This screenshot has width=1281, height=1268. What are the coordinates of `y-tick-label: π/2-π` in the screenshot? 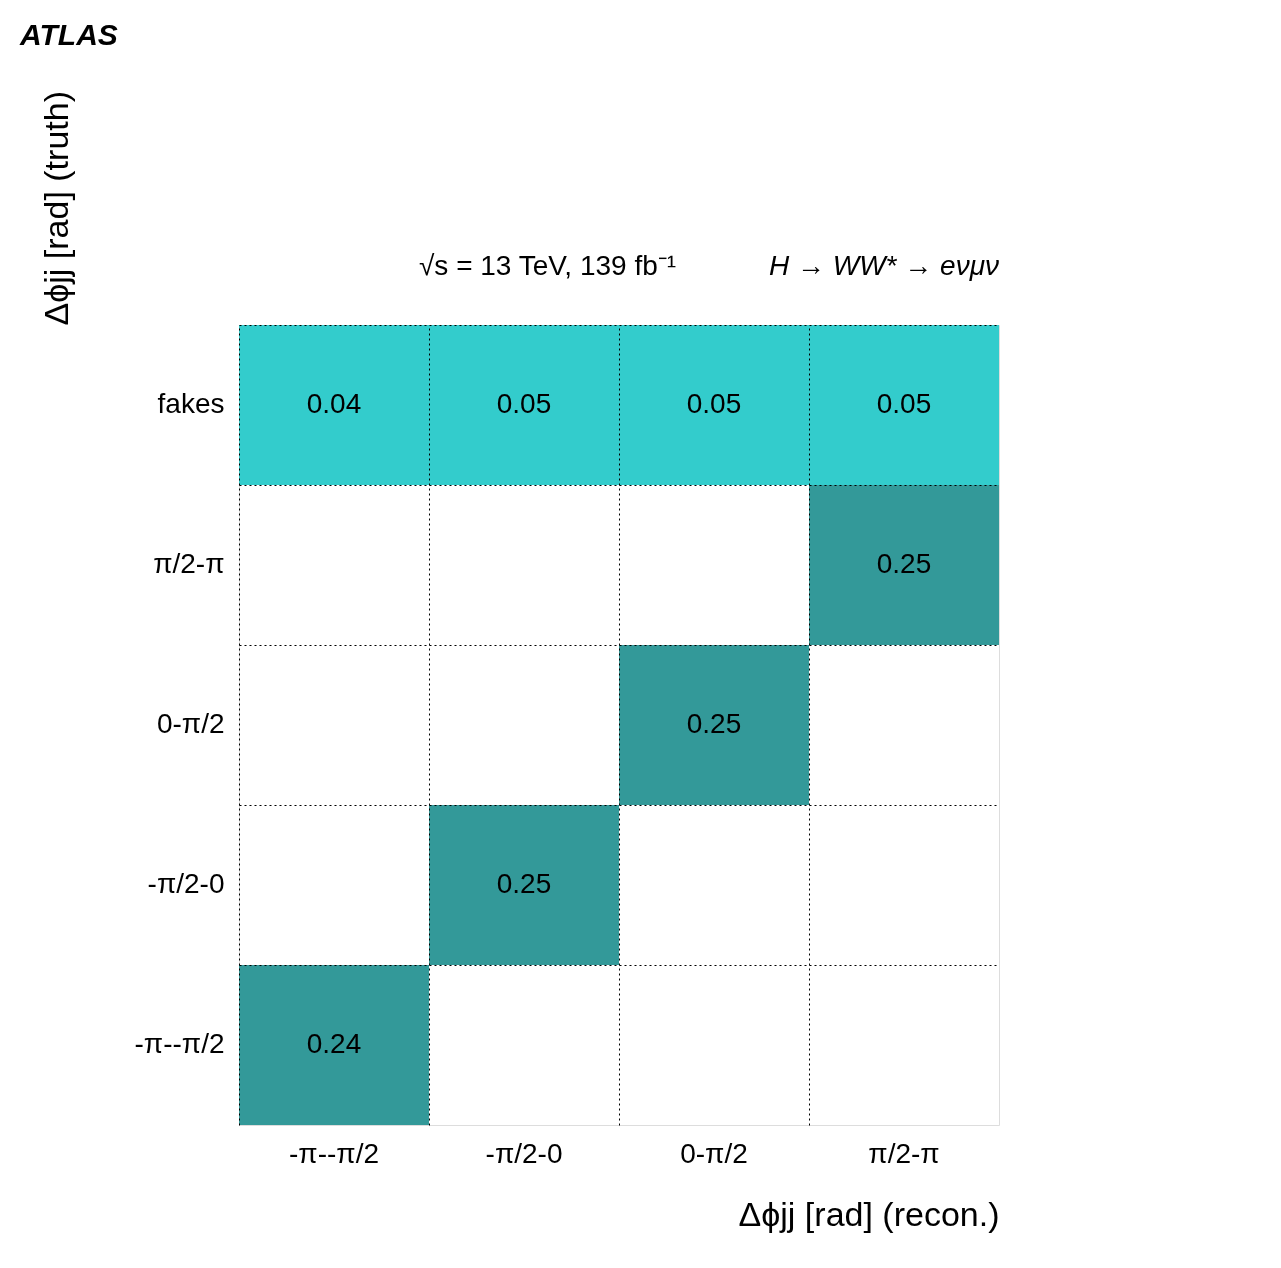 It's located at (189, 563).